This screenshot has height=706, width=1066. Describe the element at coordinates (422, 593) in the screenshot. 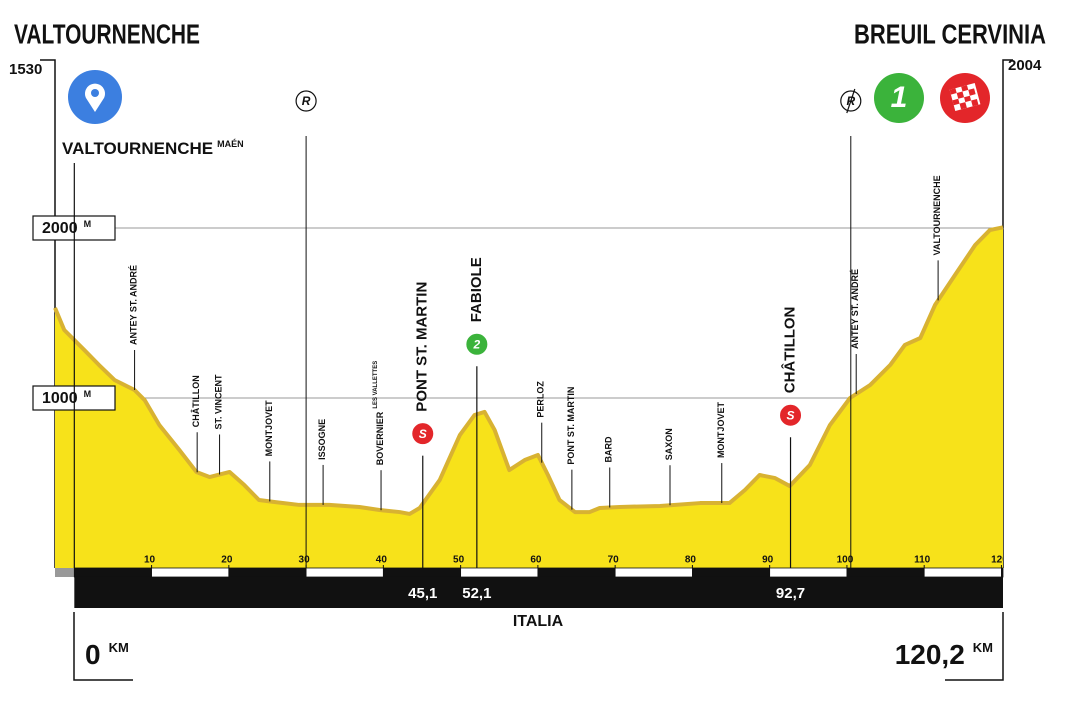

I see `distance-mark: 45,1` at that location.